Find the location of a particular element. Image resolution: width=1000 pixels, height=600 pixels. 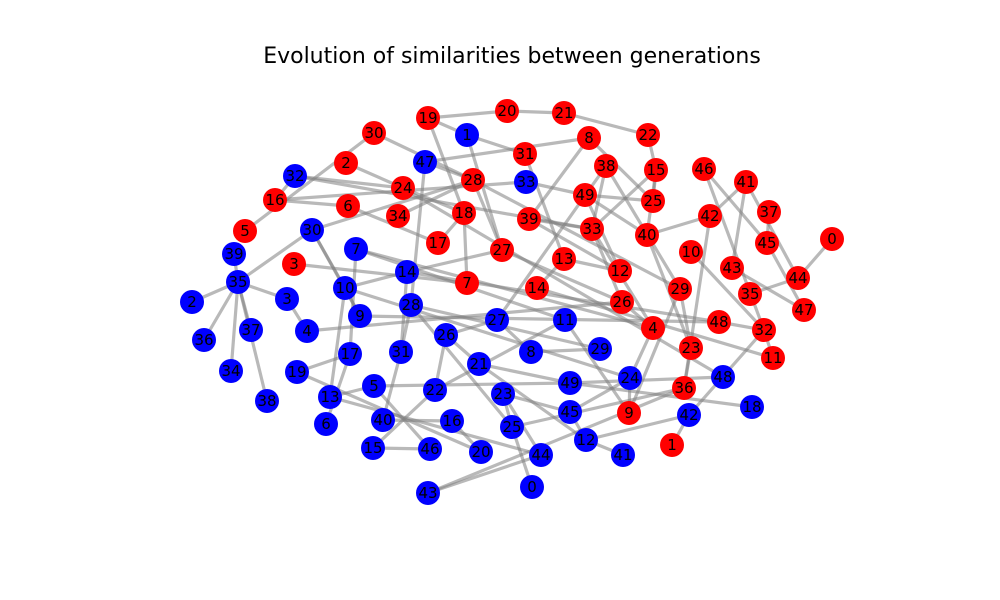

edge-r49-r40 is located at coordinates (616, 215).